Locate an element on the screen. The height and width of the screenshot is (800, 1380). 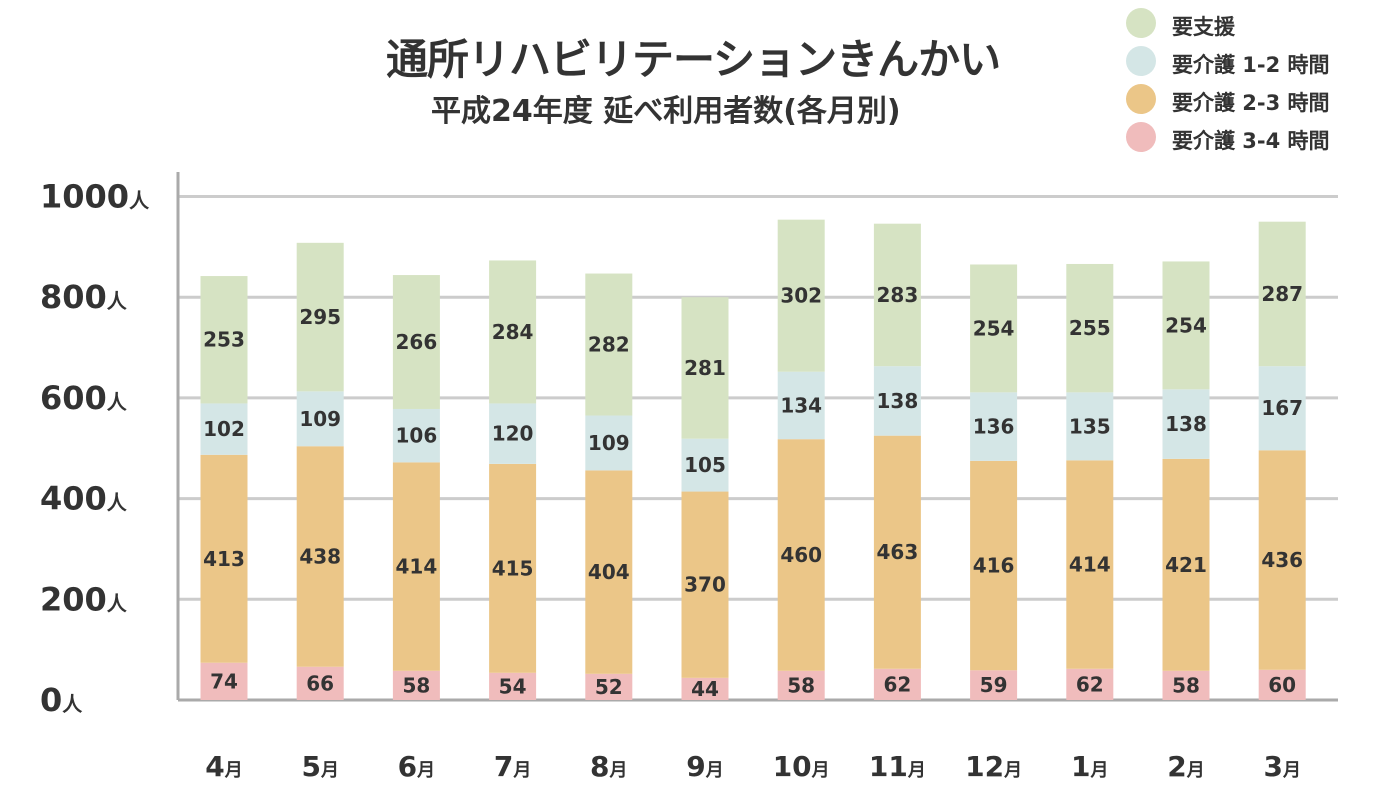
data-label: 138 is located at coordinates (1186, 424).